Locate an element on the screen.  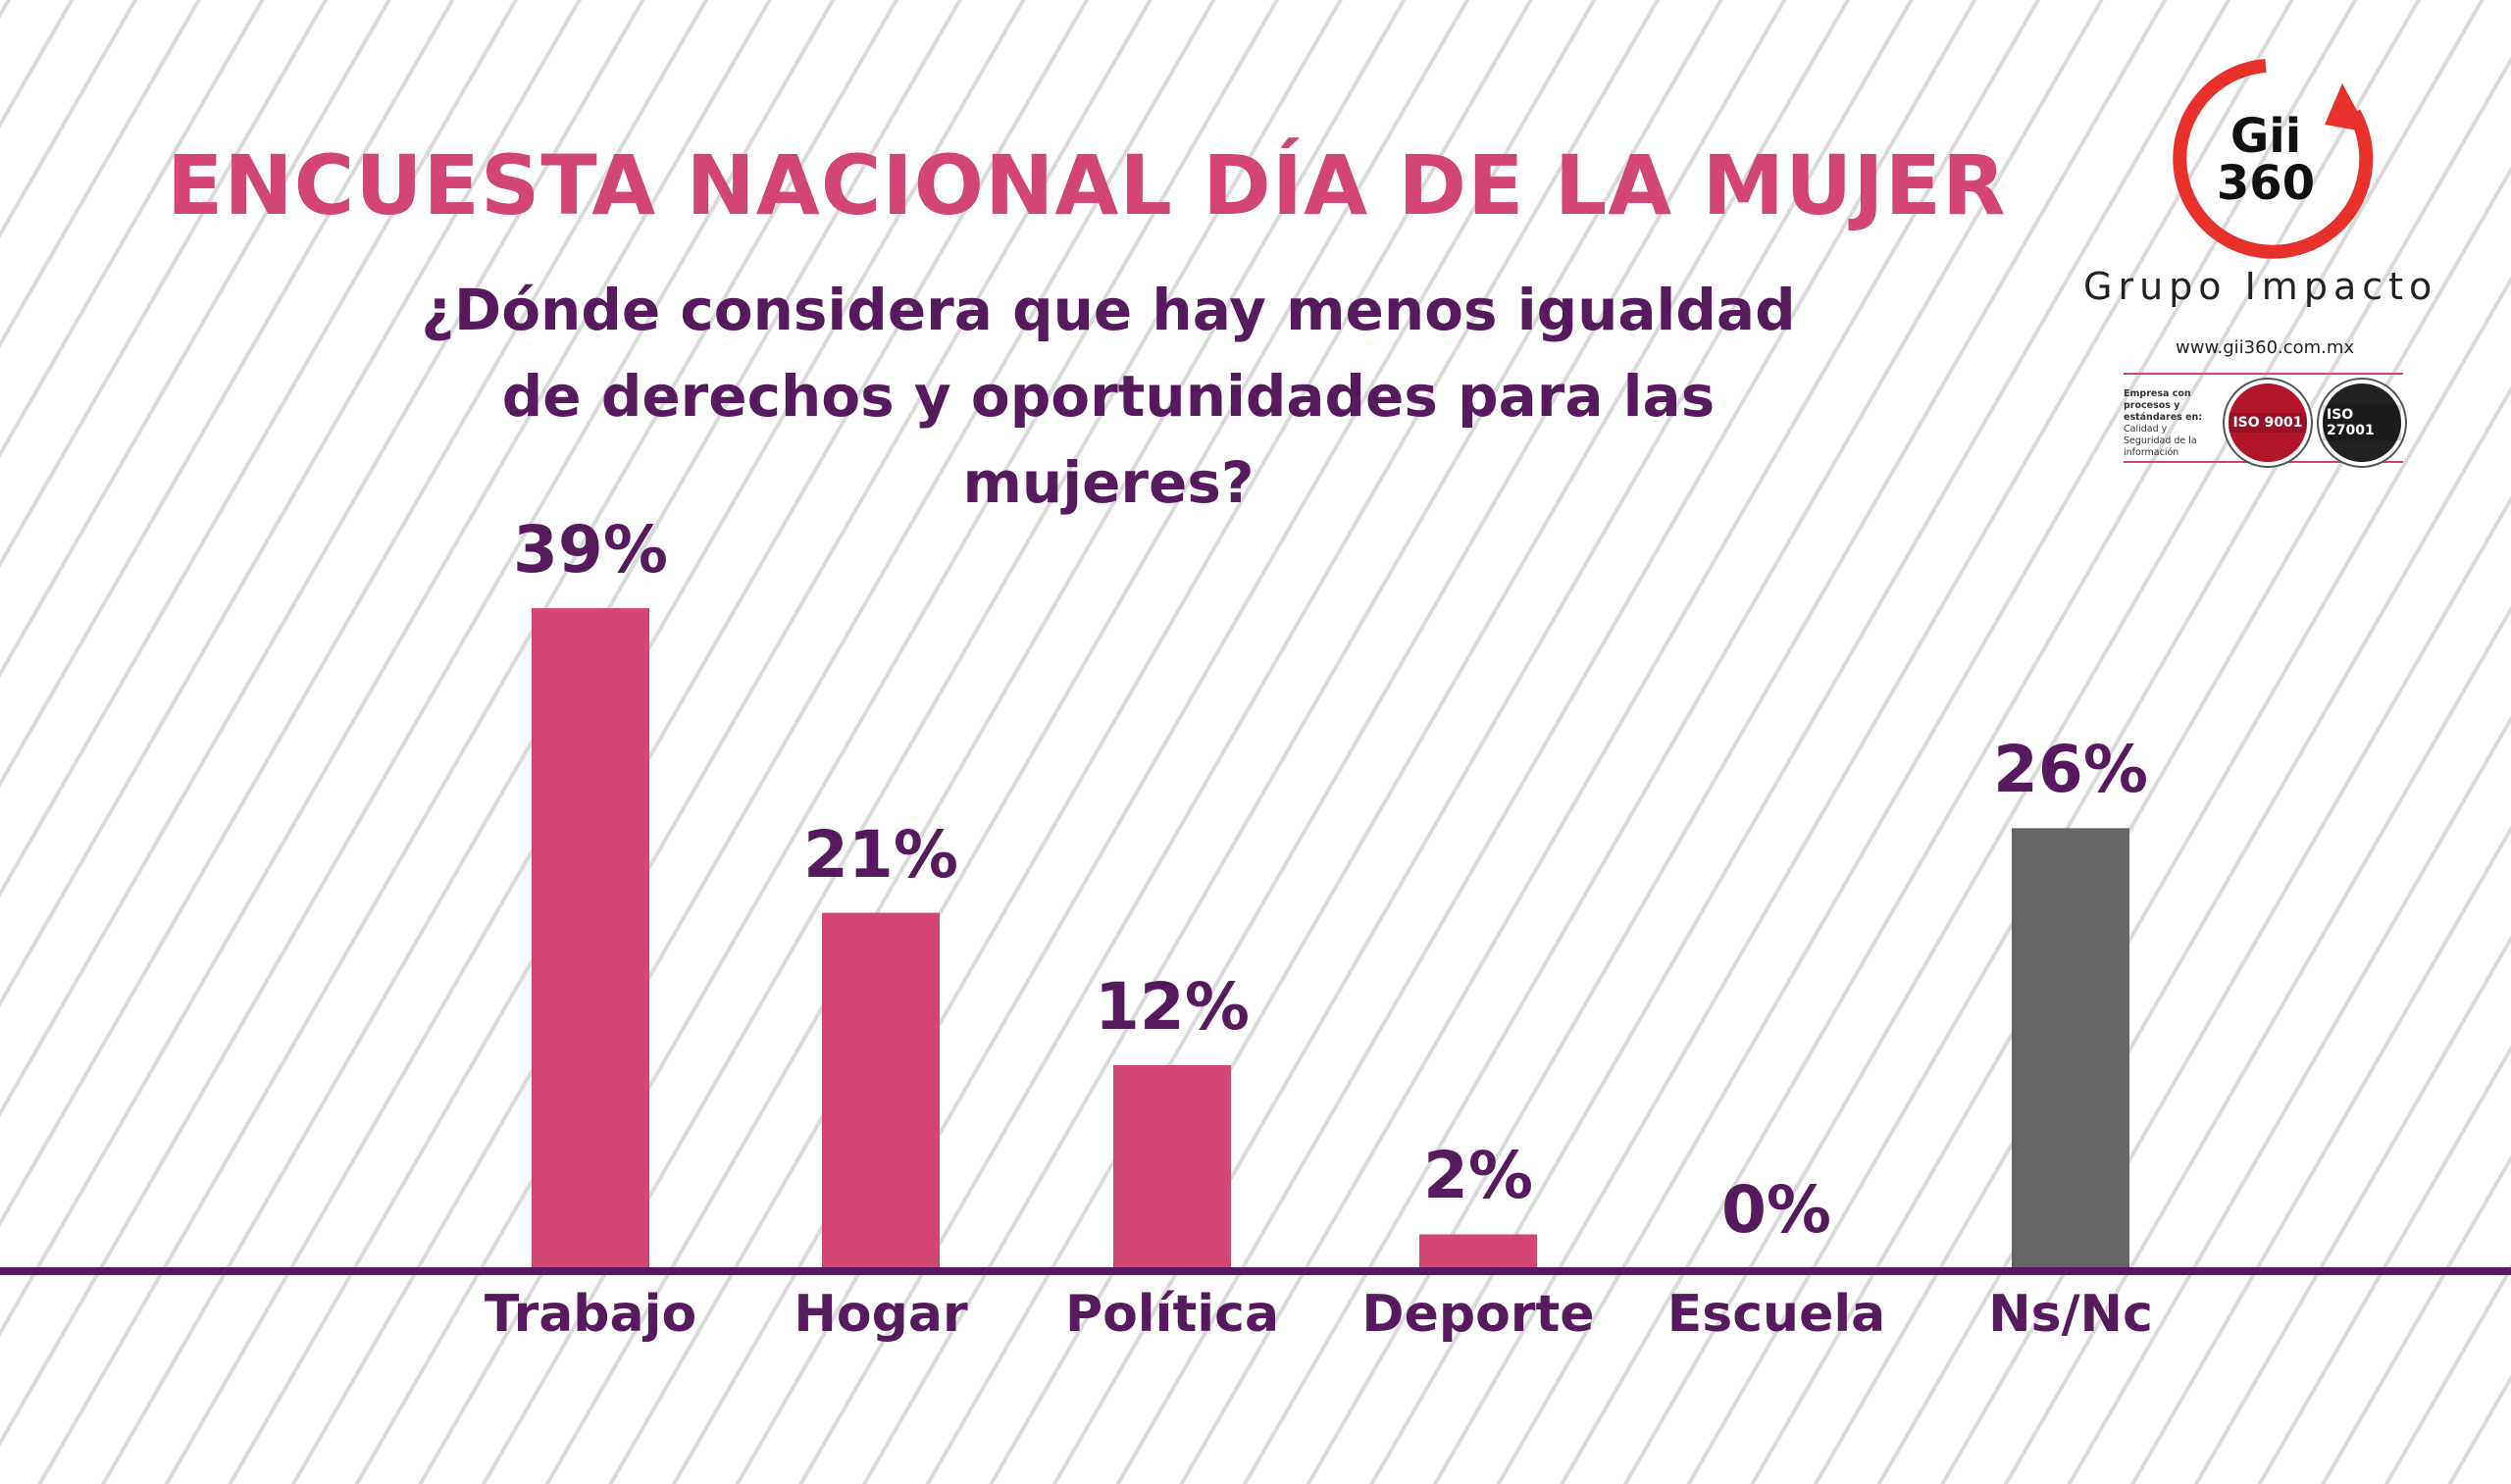
category-label: Ns/Nc is located at coordinates (2070, 1315).